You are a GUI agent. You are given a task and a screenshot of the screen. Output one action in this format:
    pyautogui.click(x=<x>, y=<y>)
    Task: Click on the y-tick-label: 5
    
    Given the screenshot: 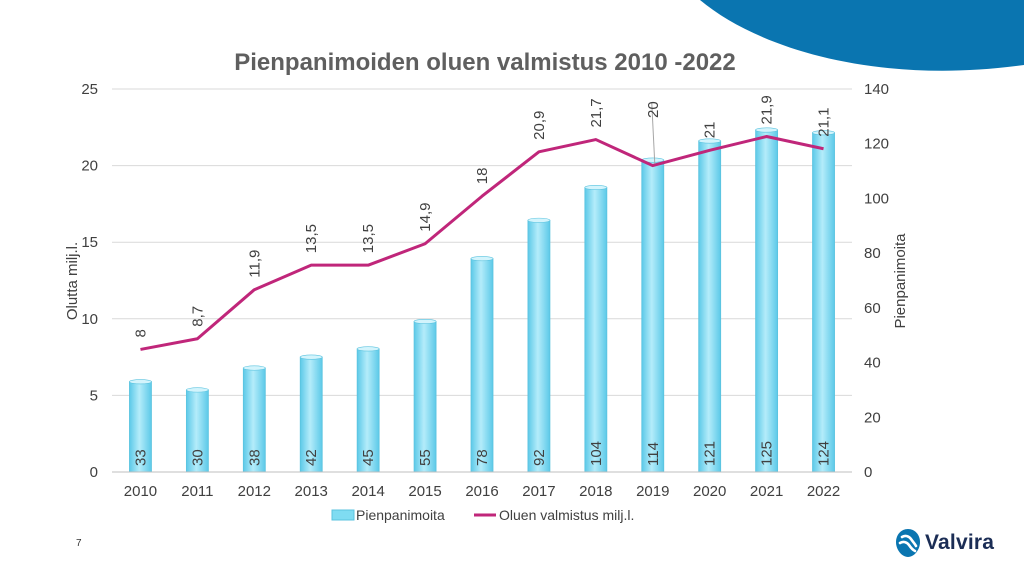 What is the action you would take?
    pyautogui.click(x=94, y=395)
    